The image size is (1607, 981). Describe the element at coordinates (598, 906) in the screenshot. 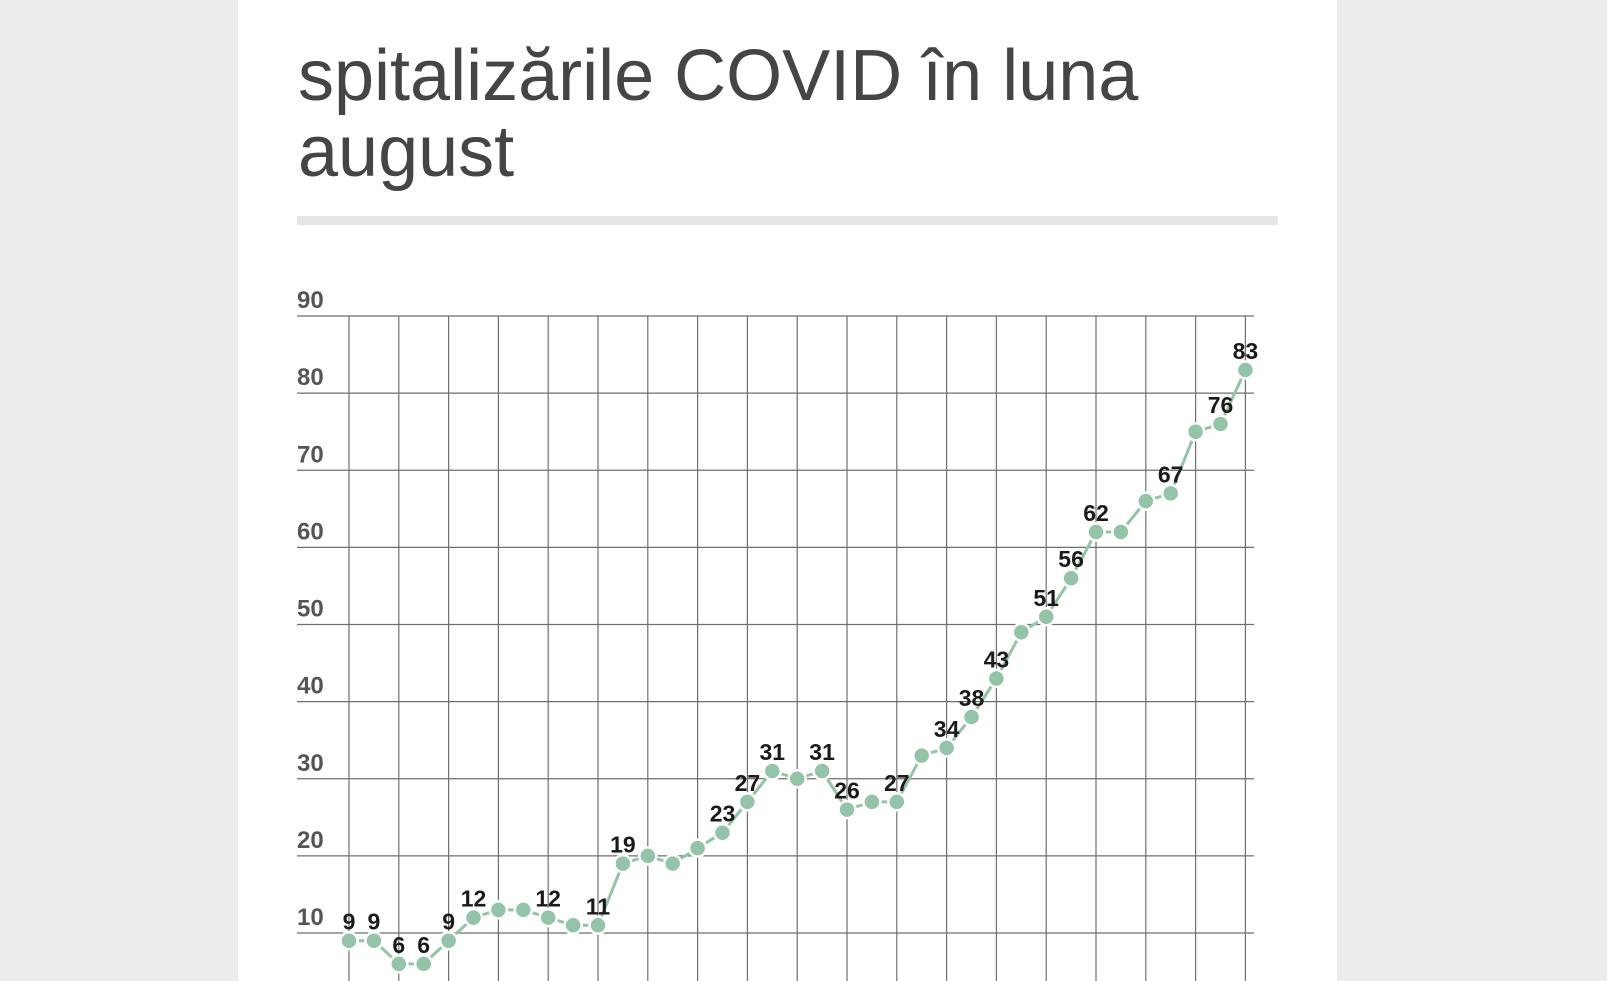

I see `data-label: 11` at that location.